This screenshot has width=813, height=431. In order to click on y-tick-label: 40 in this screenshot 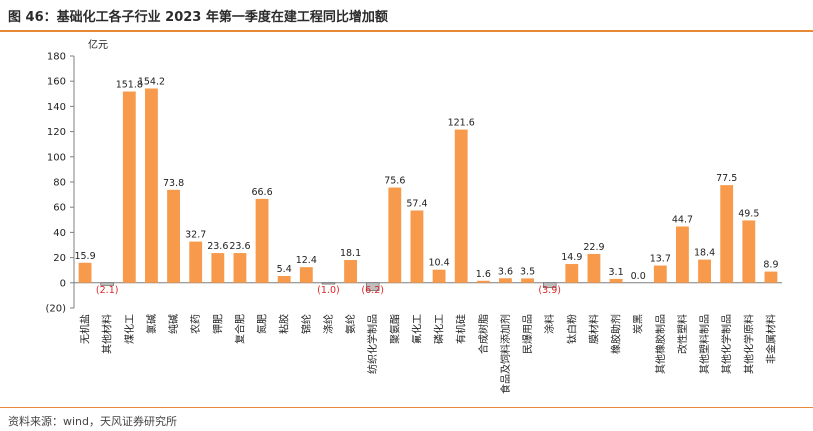, I will do `click(59, 233)`.